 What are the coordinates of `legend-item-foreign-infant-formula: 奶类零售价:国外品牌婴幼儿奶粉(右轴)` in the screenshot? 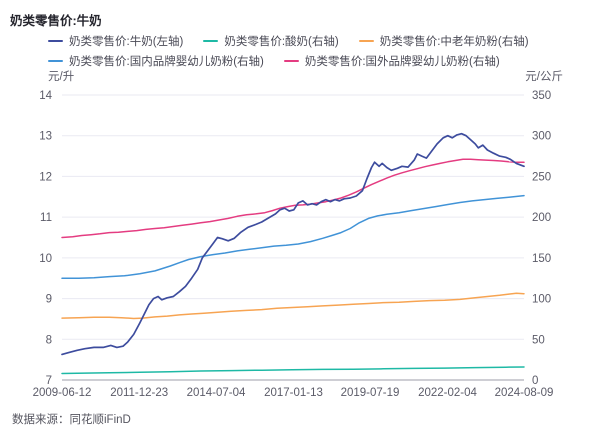 It's located at (391, 61).